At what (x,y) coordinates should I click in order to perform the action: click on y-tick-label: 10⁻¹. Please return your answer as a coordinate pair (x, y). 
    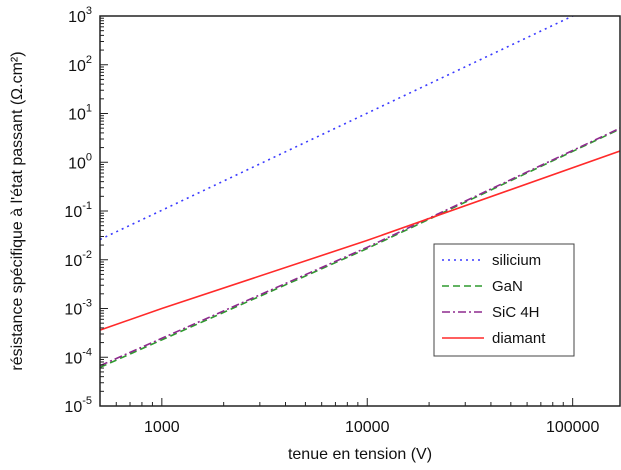
    Looking at the image, I should click on (78, 210).